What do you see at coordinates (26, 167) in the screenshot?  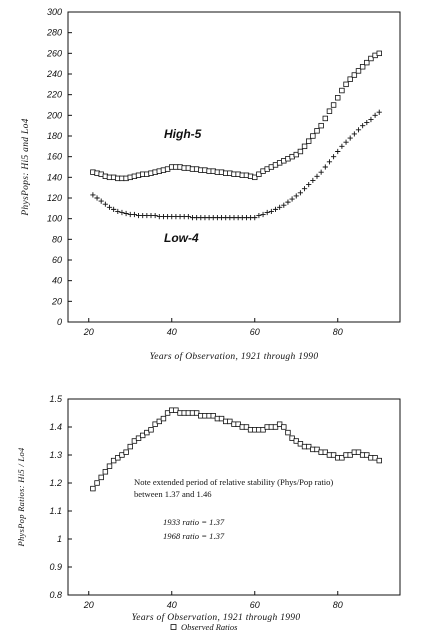 I see `y-axis-label: PhysPops: Hi5 and Lo4` at bounding box center [26, 167].